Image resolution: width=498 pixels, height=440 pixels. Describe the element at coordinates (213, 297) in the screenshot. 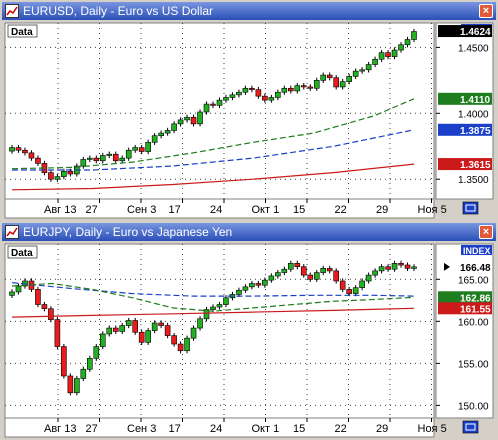

I see `moving-average-green` at that location.